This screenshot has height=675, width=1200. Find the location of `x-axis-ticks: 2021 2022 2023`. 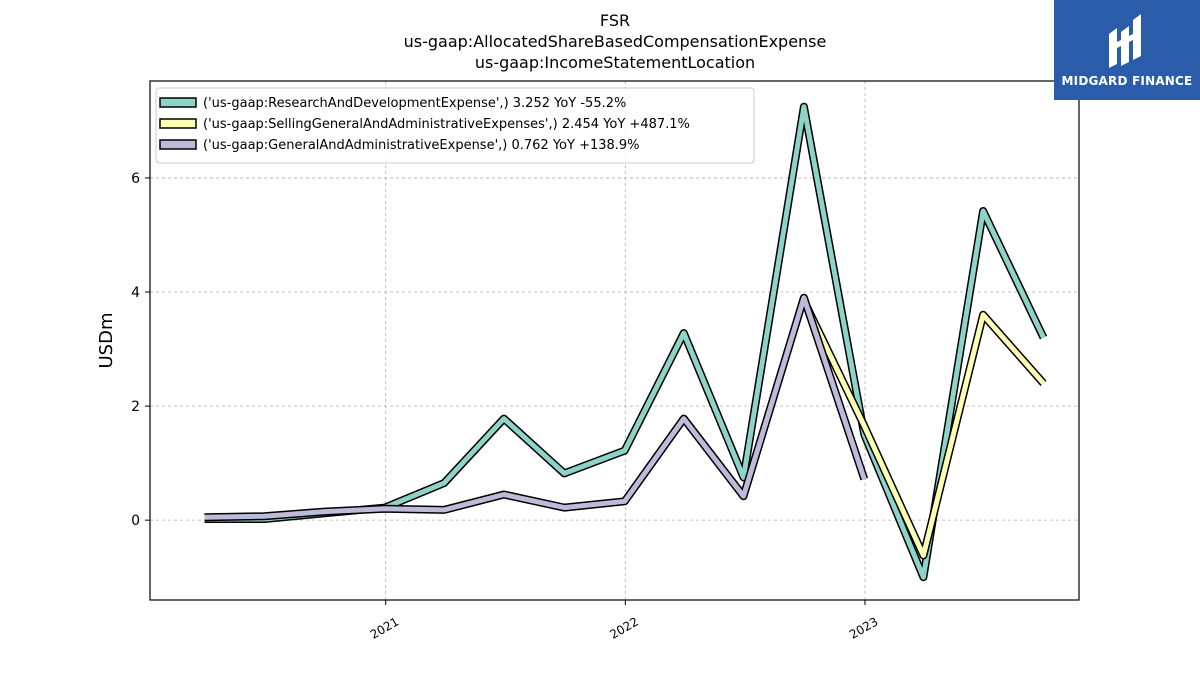

x-axis-ticks: 2021 2022 2023 is located at coordinates (624, 621).